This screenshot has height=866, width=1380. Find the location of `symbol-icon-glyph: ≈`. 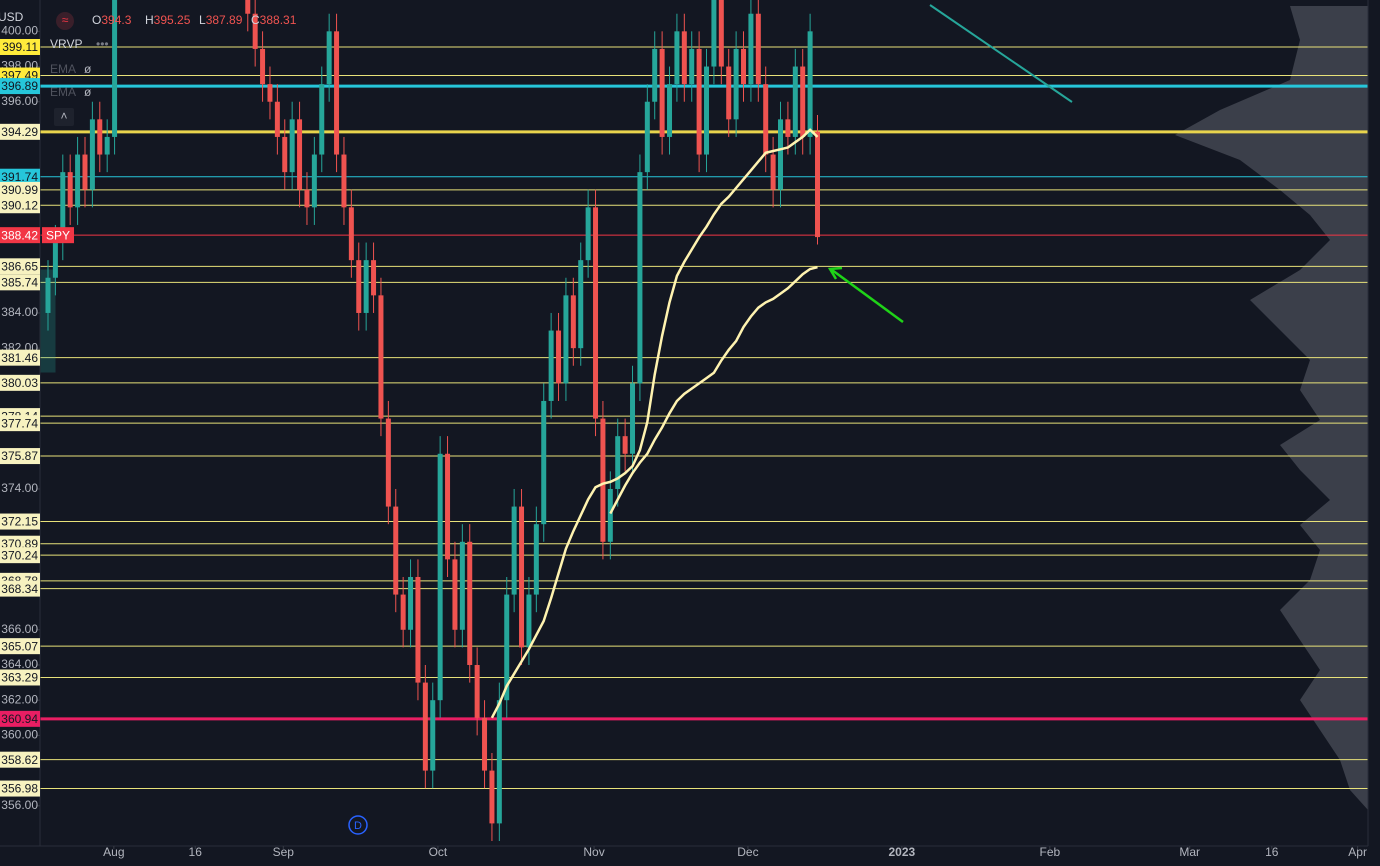

symbol-icon-glyph: ≈ is located at coordinates (65, 20).